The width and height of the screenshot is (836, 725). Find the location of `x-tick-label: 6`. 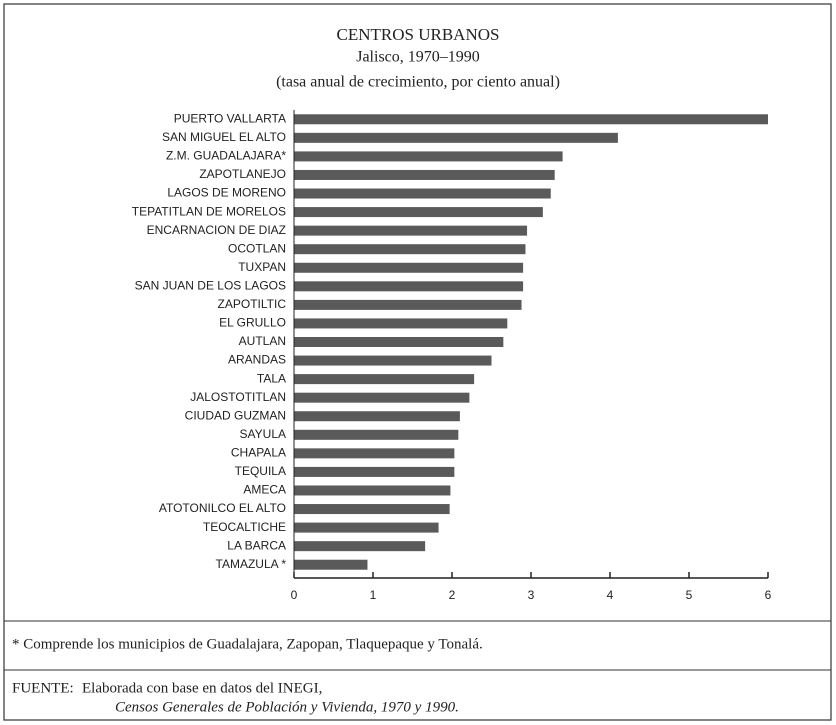

x-tick-label: 6 is located at coordinates (768, 595).